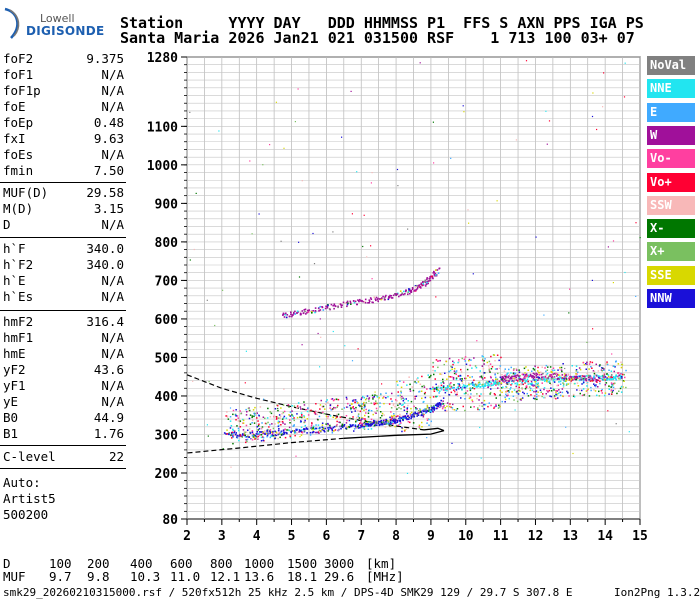  What do you see at coordinates (60, 563) in the screenshot?
I see `distance-value: 100` at bounding box center [60, 563].